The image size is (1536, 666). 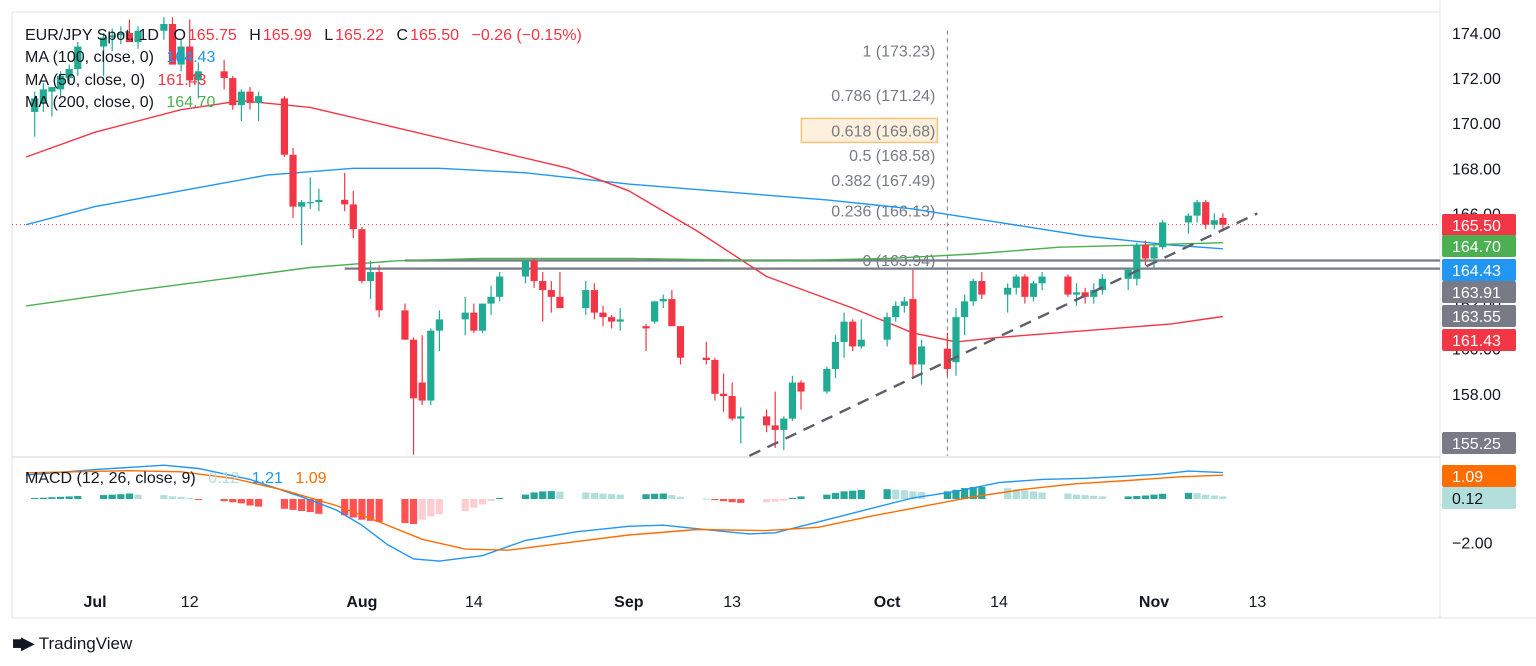 What do you see at coordinates (360, 35) in the screenshot?
I see `low-value: 165.22` at bounding box center [360, 35].